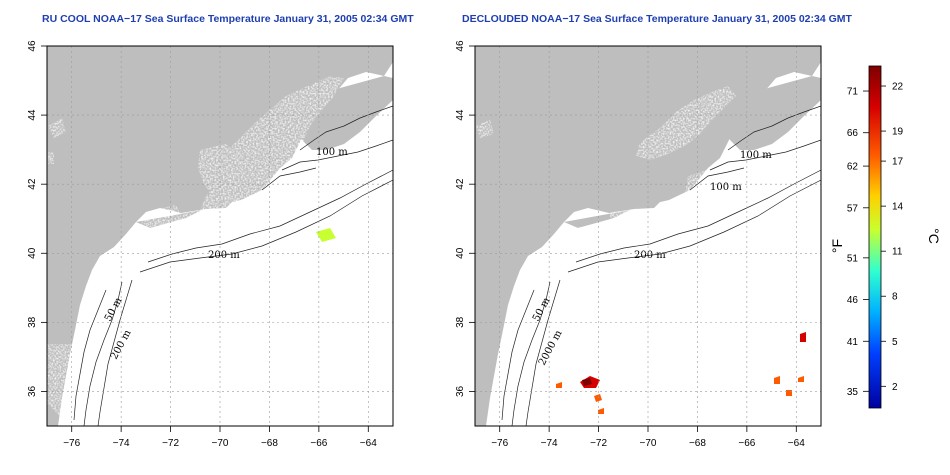  What do you see at coordinates (332, 152) in the screenshot?
I see `left-contour-label-100m: 100 m` at bounding box center [332, 152].